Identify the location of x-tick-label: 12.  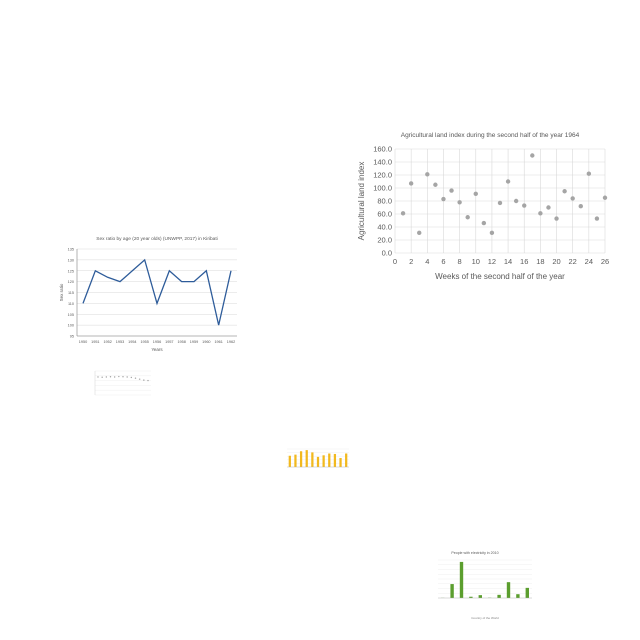
(492, 261).